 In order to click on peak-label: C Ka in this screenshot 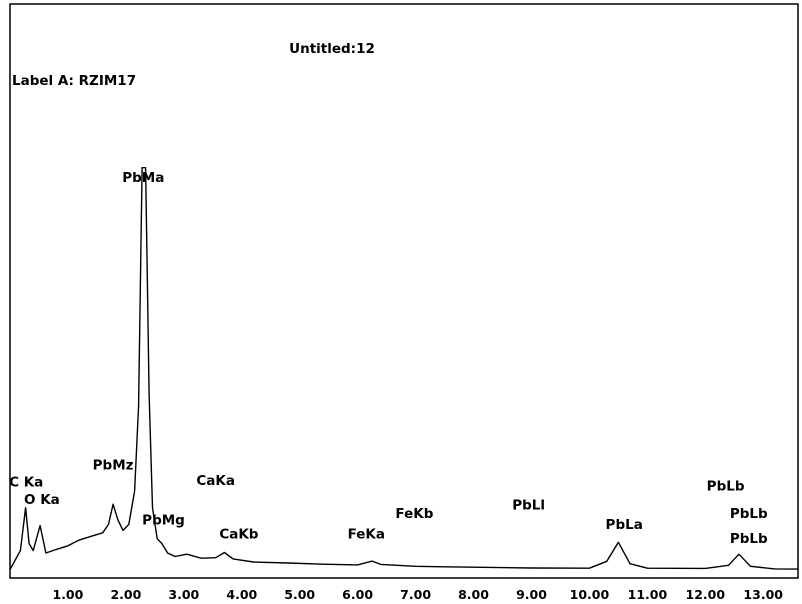, I will do `click(26, 482)`.